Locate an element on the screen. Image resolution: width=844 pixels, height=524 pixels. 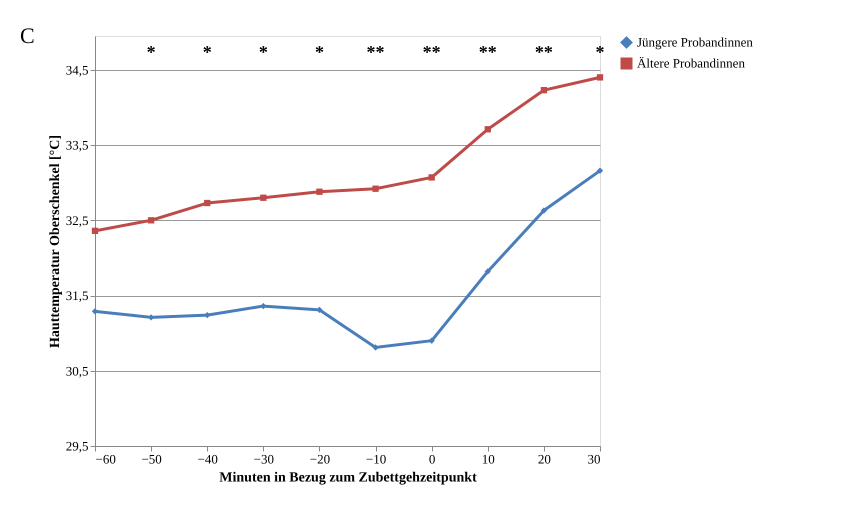
x-tick-label: 30 is located at coordinates (594, 459).